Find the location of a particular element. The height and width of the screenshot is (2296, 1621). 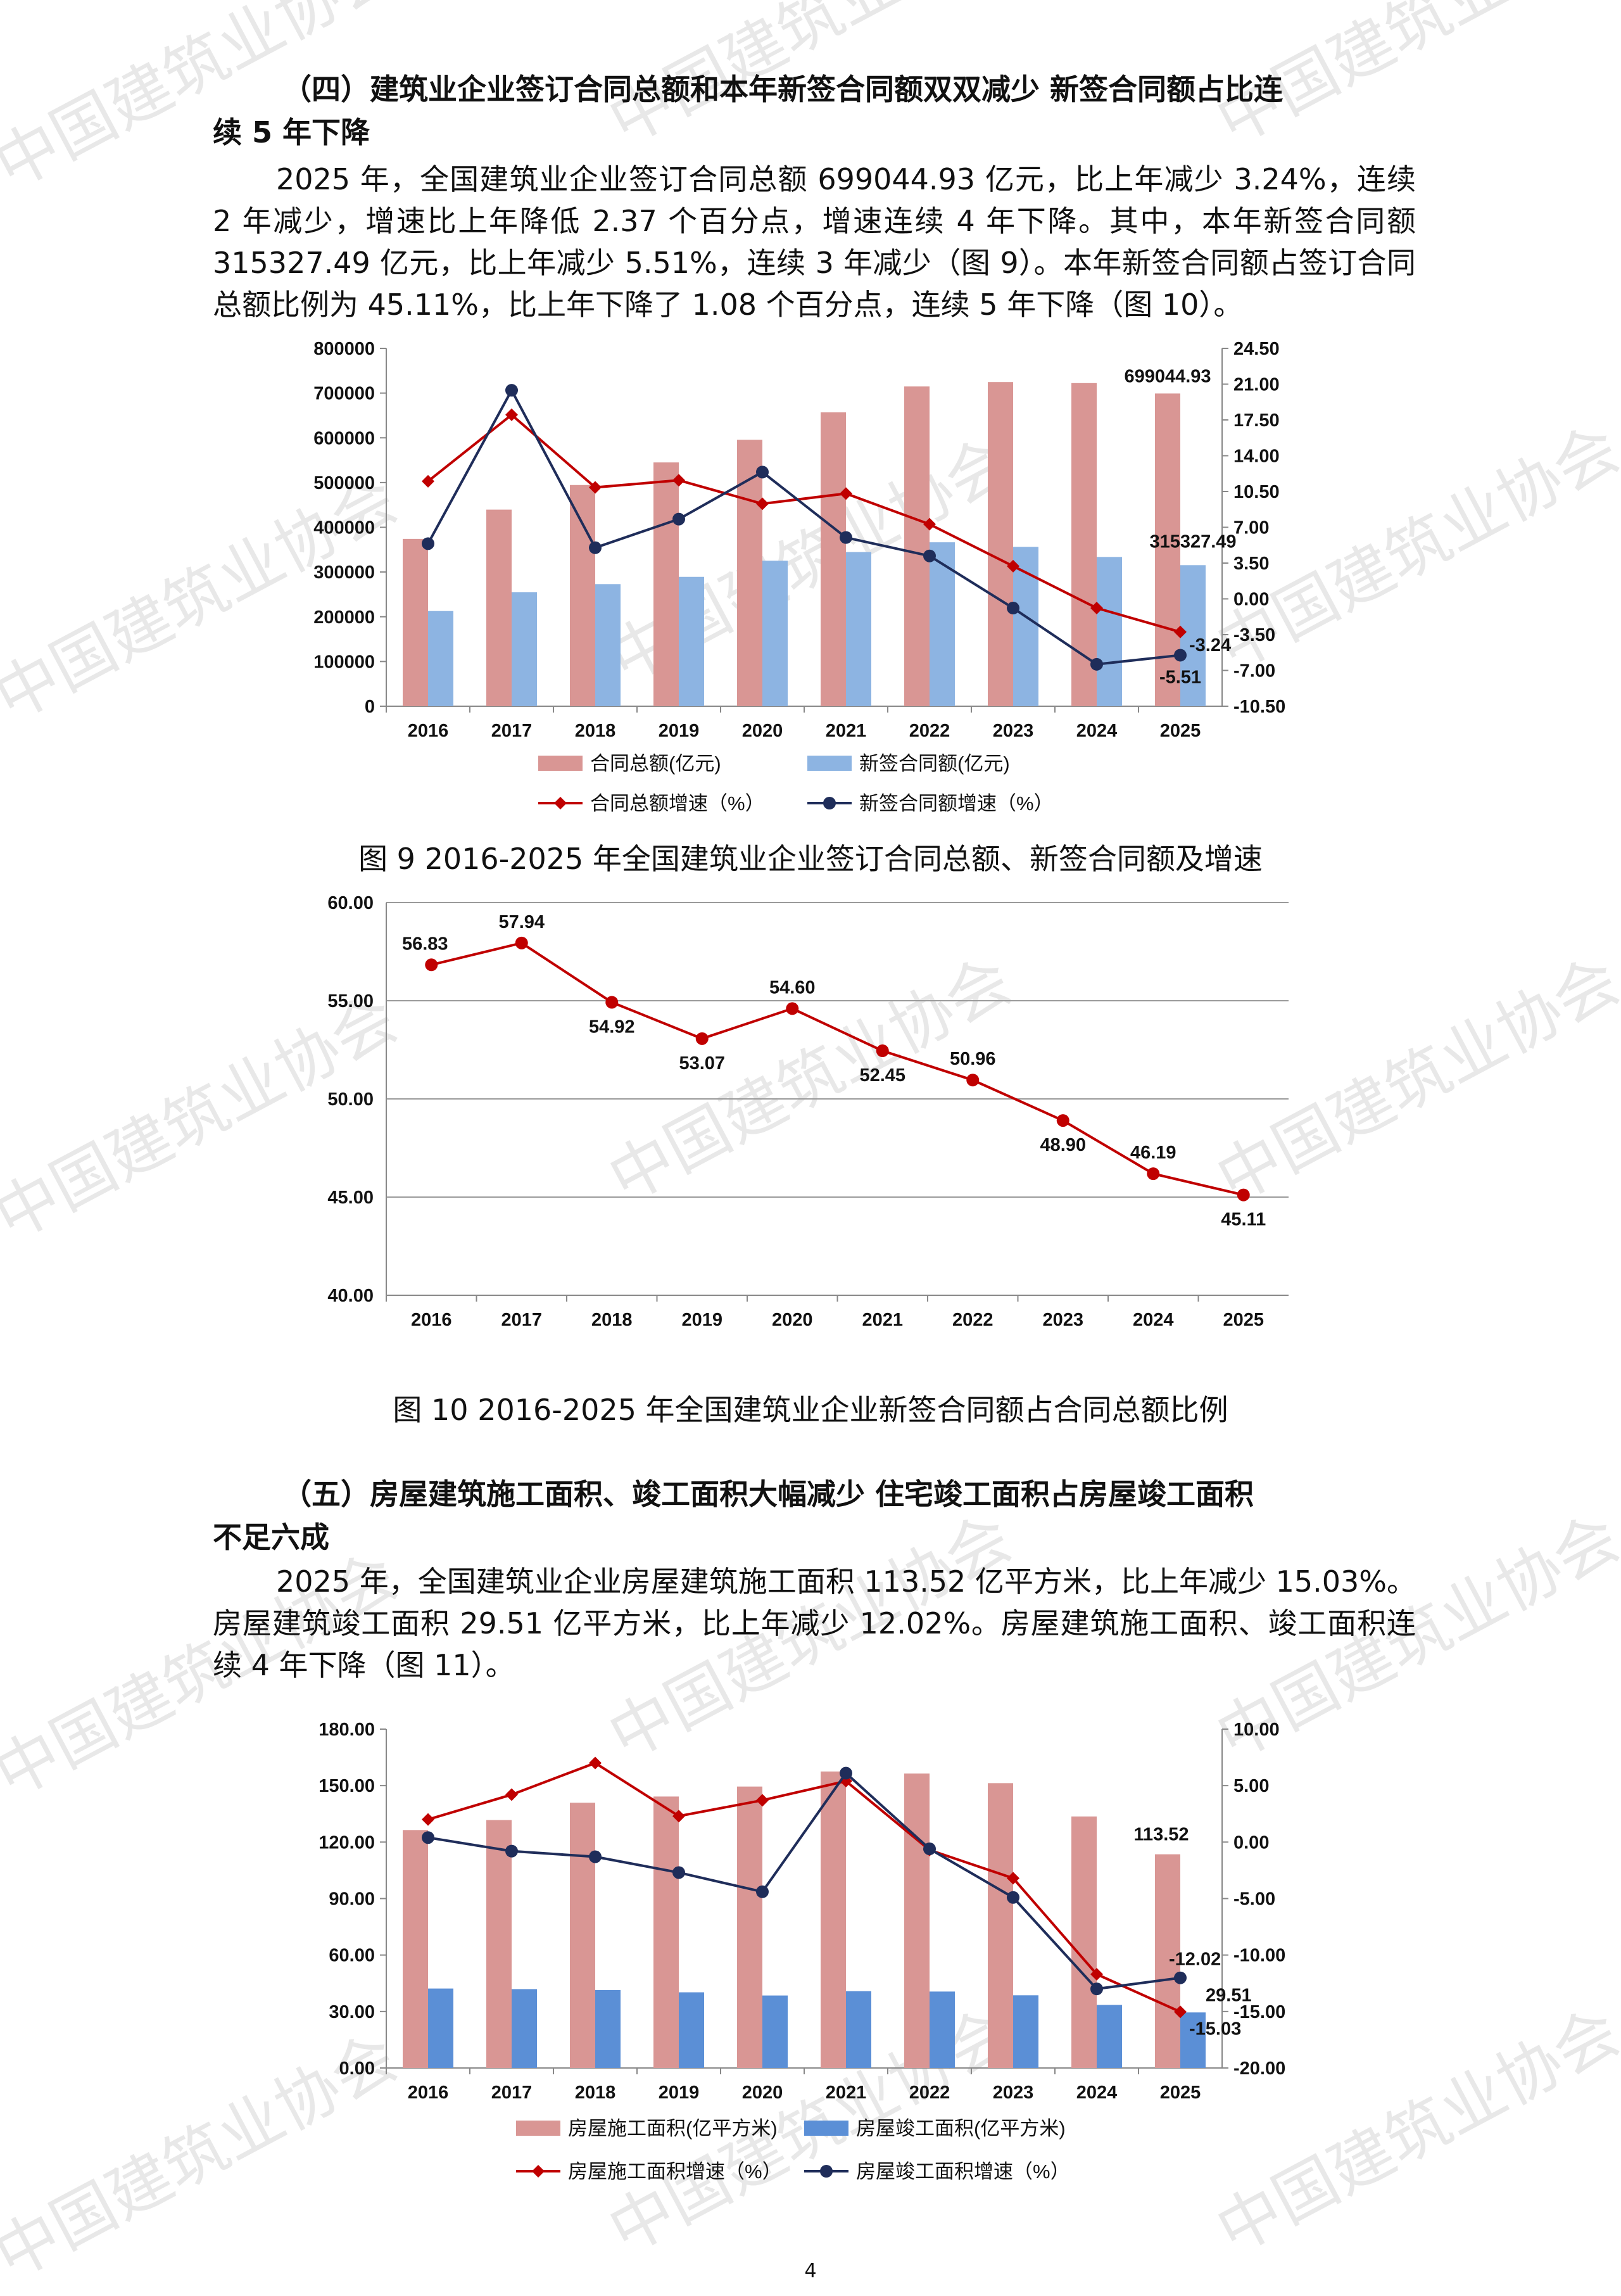

ratio-data-label: 54.92 is located at coordinates (612, 1027).